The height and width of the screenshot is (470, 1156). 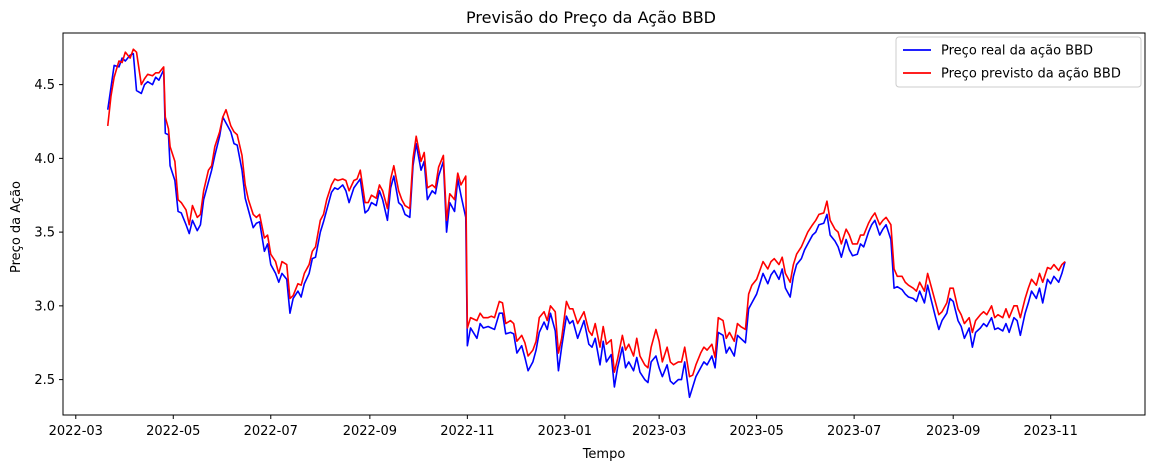 What do you see at coordinates (565, 431) in the screenshot?
I see `x-tick-label: 2023-01` at bounding box center [565, 431].